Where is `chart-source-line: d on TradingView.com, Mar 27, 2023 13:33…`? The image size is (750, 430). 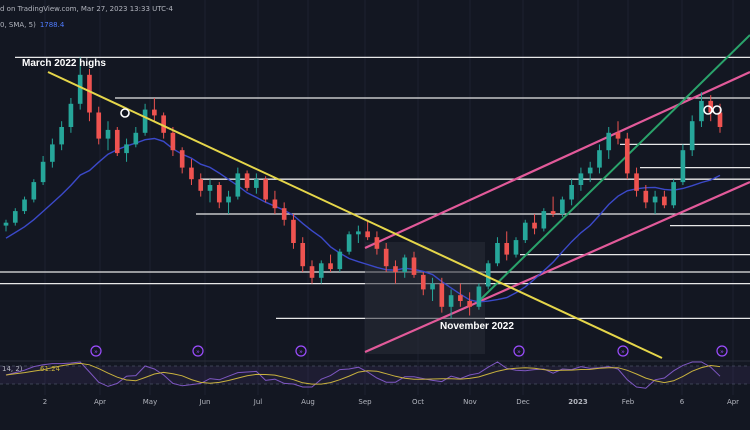
chart-source-line: d on TradingView.com, Mar 27, 2023 13:33… is located at coordinates (86, 9).